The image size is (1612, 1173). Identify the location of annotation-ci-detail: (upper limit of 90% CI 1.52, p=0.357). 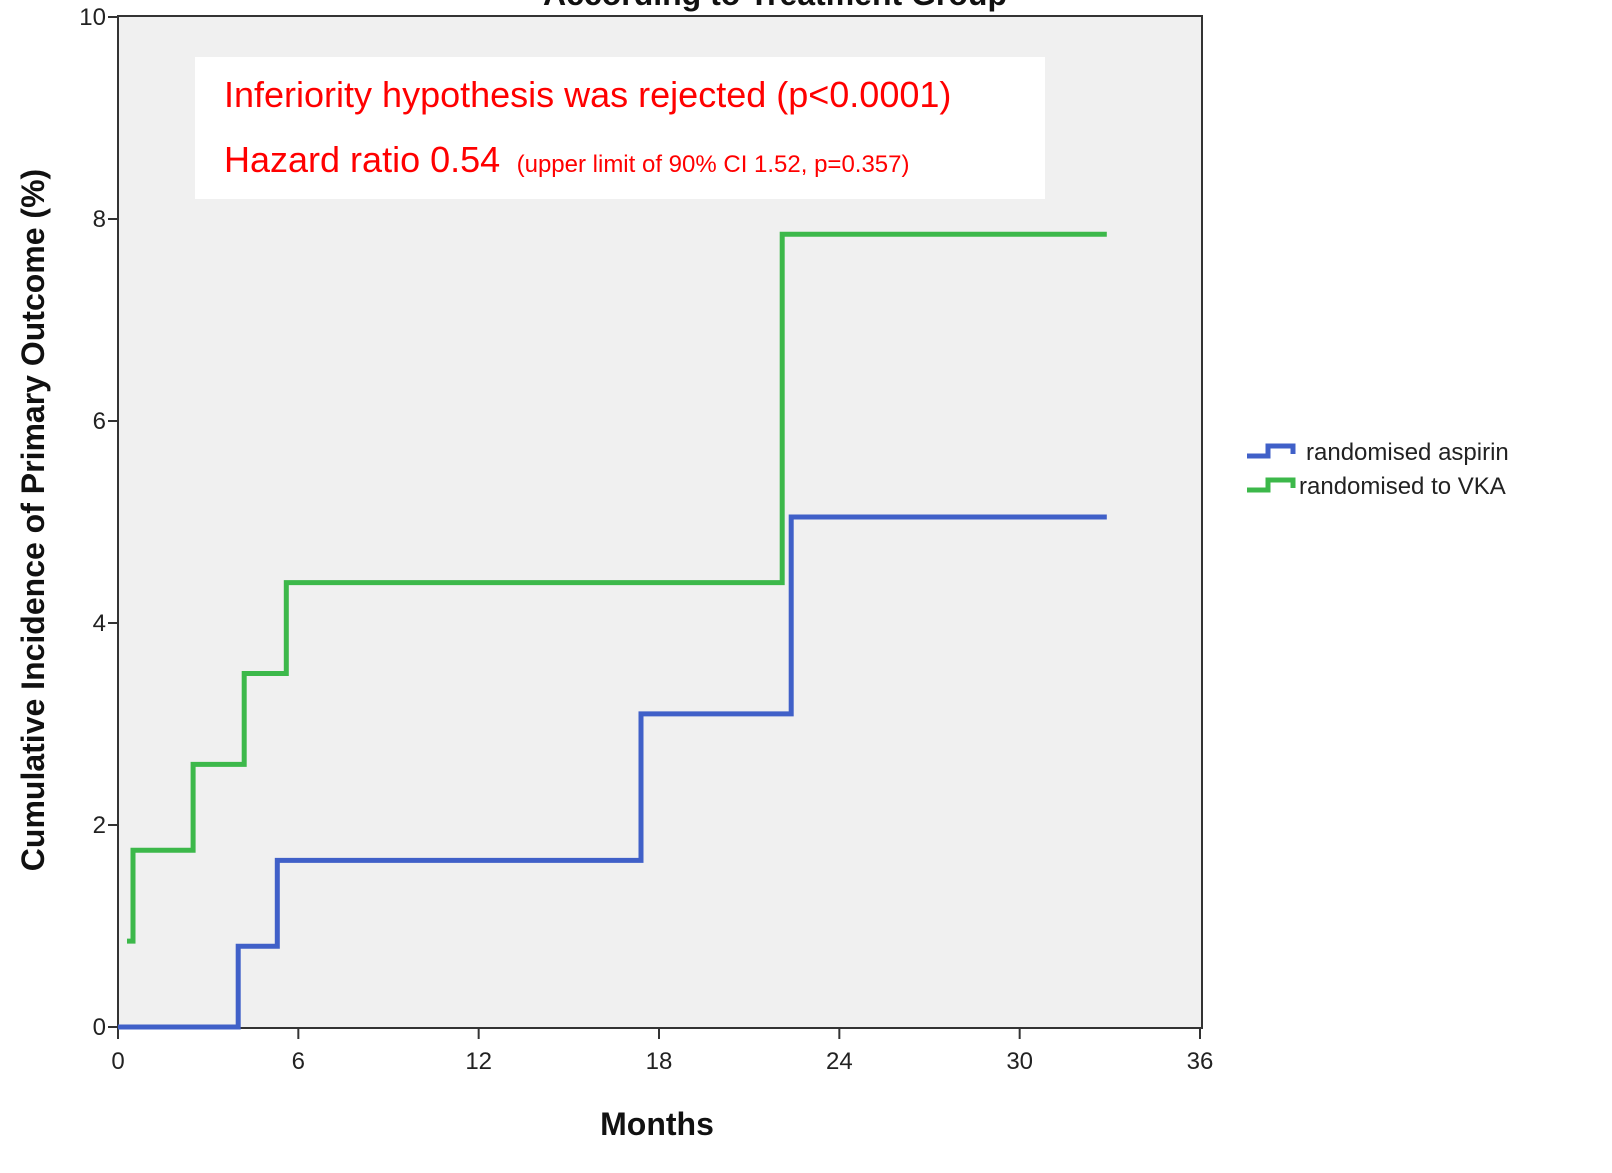
(713, 164).